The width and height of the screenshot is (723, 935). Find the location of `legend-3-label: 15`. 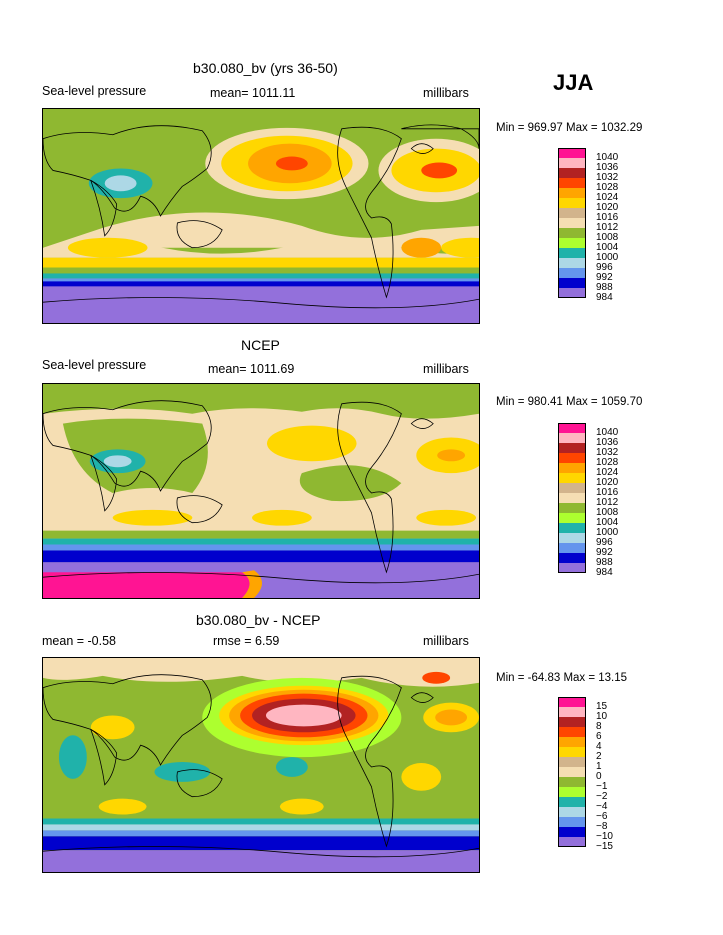

legend-3-label: 15 is located at coordinates (602, 706).